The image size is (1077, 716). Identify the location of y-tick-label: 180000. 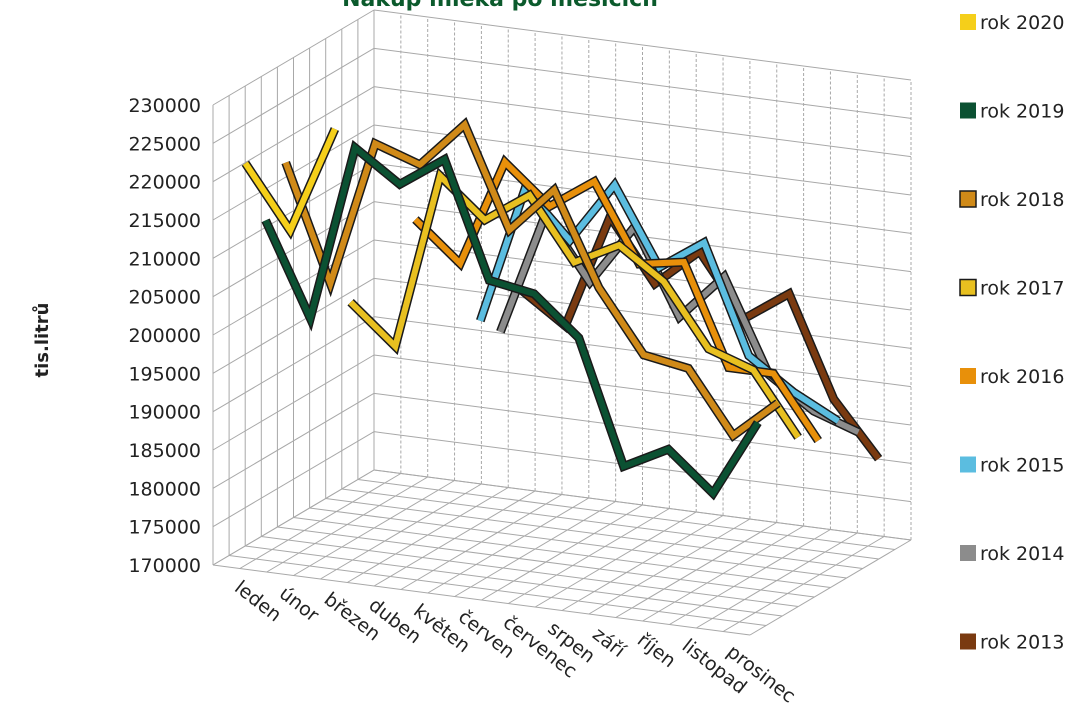
(164, 489).